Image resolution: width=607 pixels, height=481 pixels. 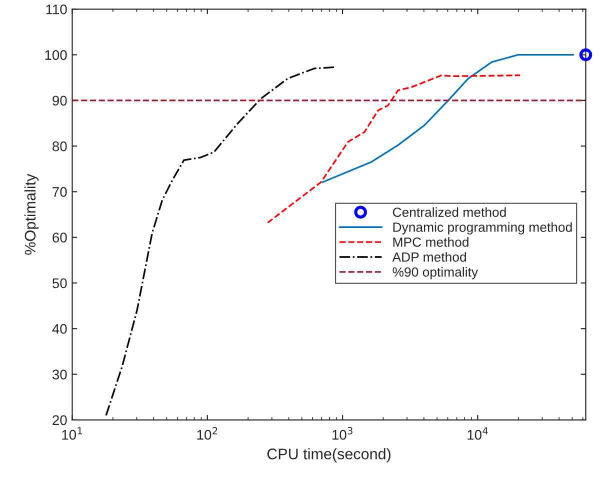 What do you see at coordinates (207, 433) in the screenshot?
I see `x-tick-label: 10$^{2}$` at bounding box center [207, 433].